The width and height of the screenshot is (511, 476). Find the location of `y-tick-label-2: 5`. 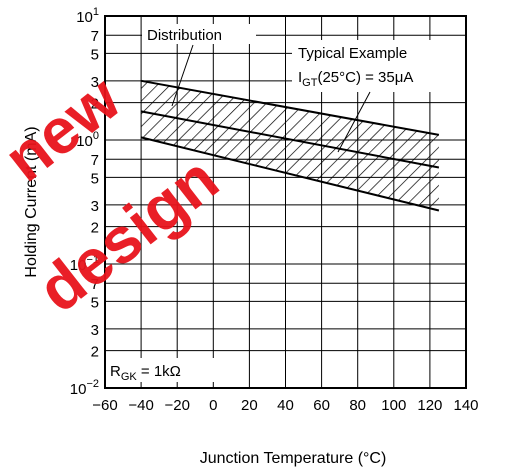

y-tick-label-2: 5 is located at coordinates (95, 54).